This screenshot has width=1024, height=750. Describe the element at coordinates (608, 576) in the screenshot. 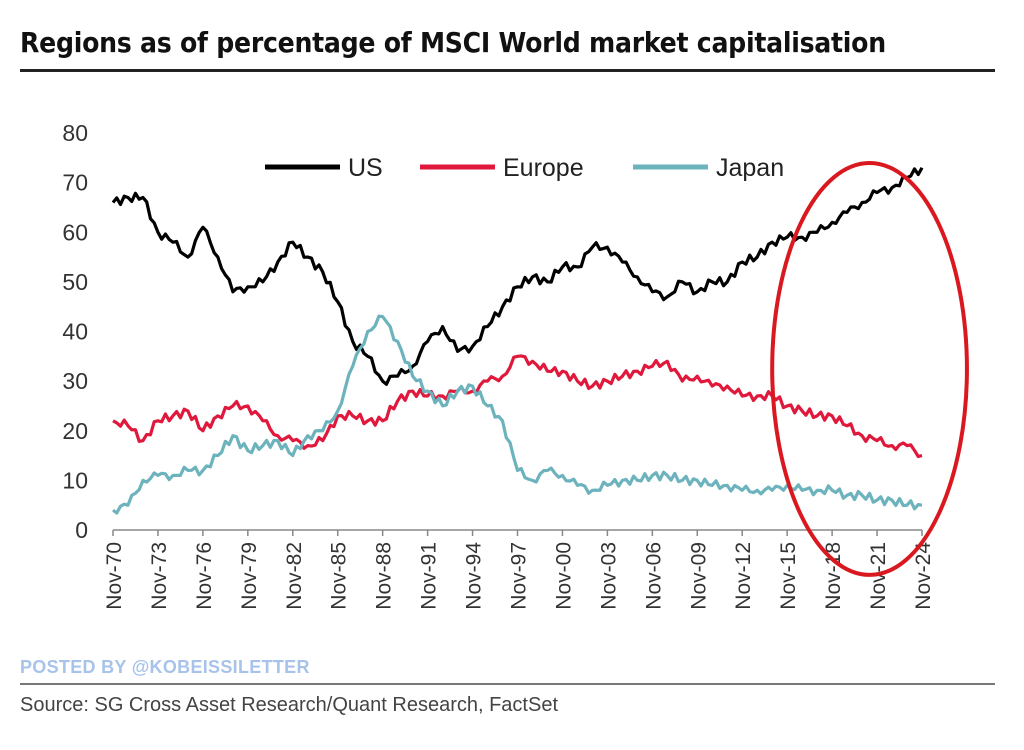

I see `x-tick-label: Nov-03` at that location.